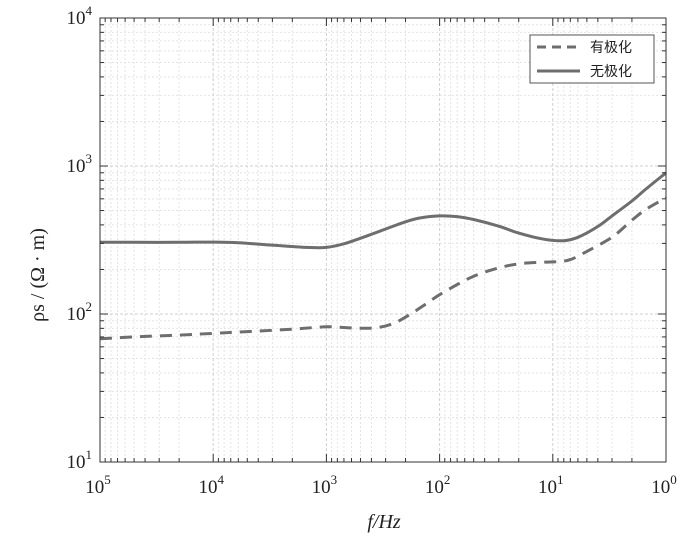 Image resolution: width=700 pixels, height=542 pixels. What do you see at coordinates (384, 522) in the screenshot?
I see `x-axis-label: f/Hz` at bounding box center [384, 522].